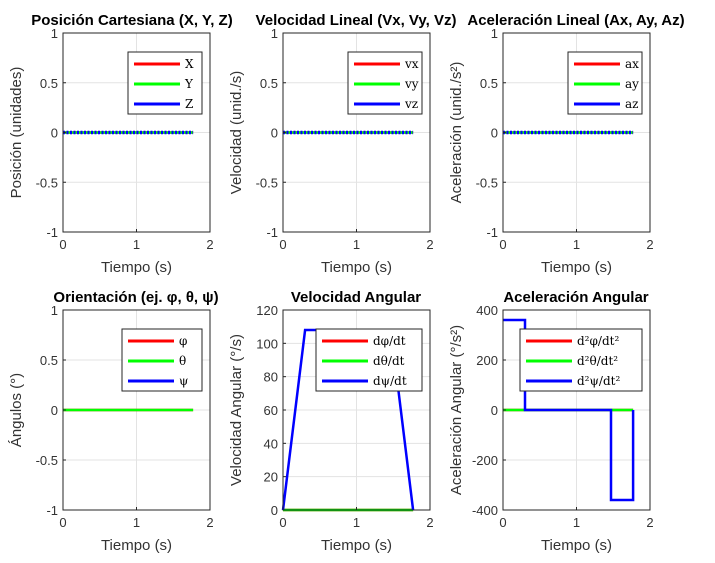 The width and height of the screenshot is (715, 563). I want to click on legend-label: az, so click(631, 104).